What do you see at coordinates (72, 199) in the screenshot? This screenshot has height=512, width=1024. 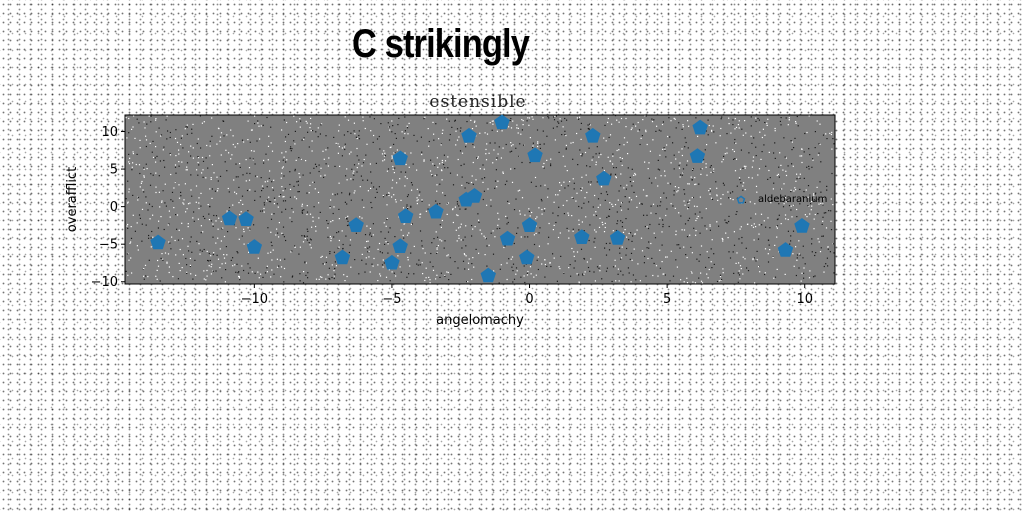 I see `y-axis-label: overafflict` at bounding box center [72, 199].